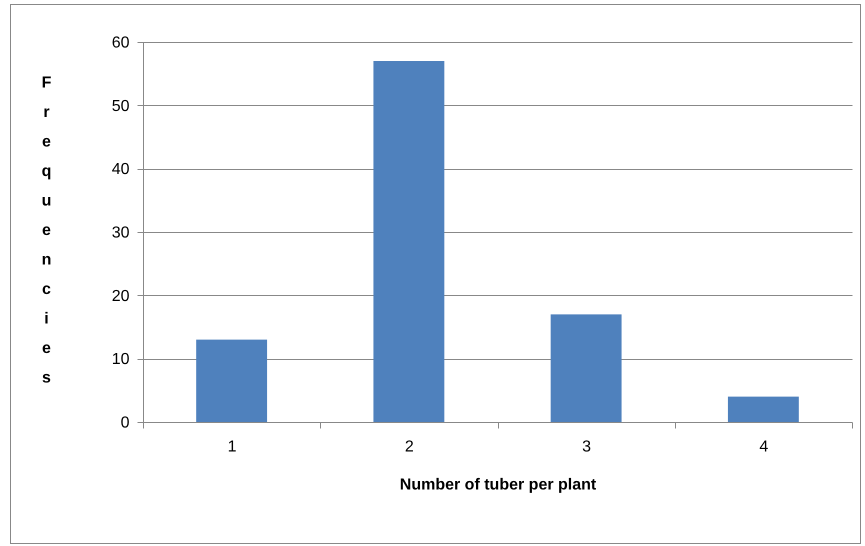 Image resolution: width=865 pixels, height=546 pixels. I want to click on y-tick-label: 10, so click(121, 359).